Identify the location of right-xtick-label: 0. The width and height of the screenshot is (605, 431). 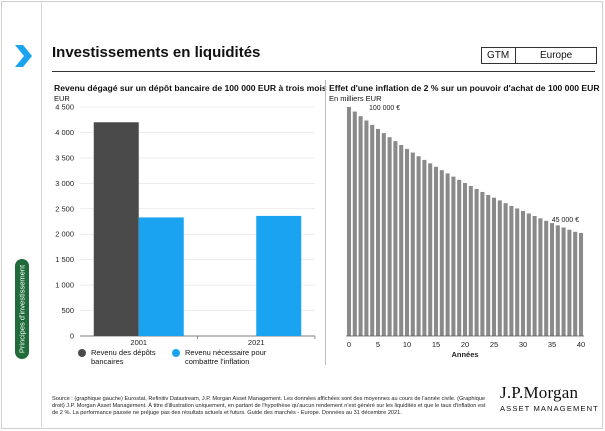
(349, 344).